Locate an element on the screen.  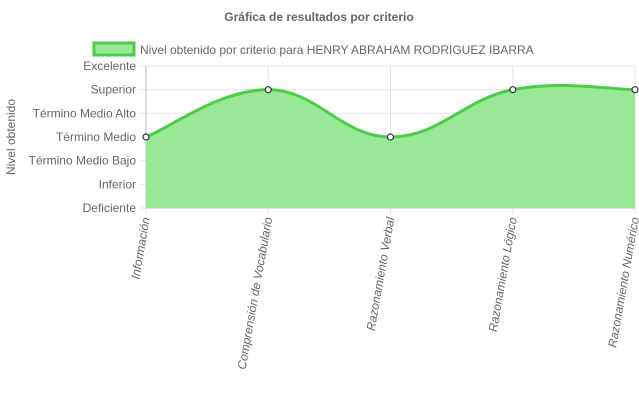
y-tick-label: Término Medio Bajo is located at coordinates (83, 161).